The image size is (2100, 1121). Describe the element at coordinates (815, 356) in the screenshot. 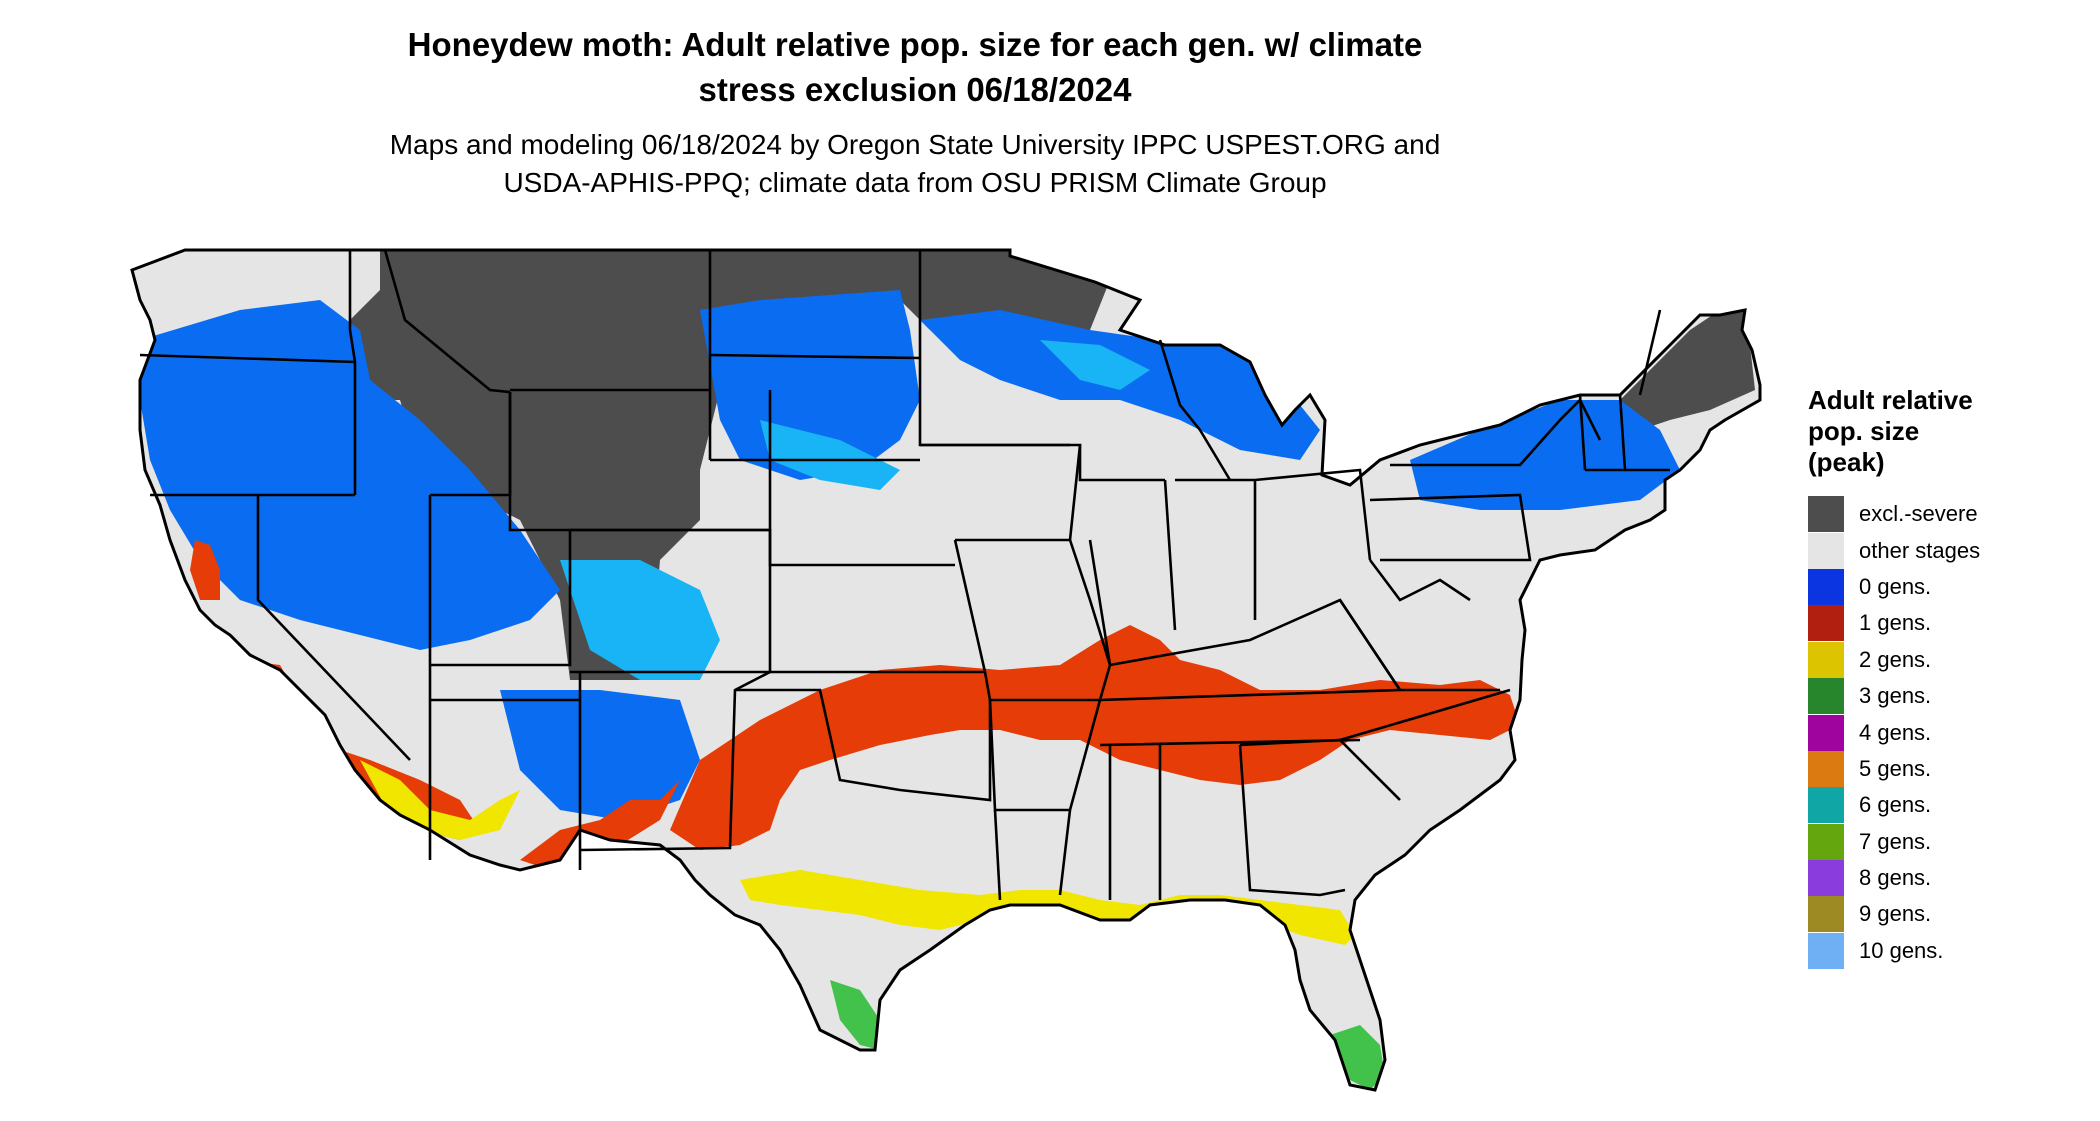

I see `border-nd-sd` at that location.